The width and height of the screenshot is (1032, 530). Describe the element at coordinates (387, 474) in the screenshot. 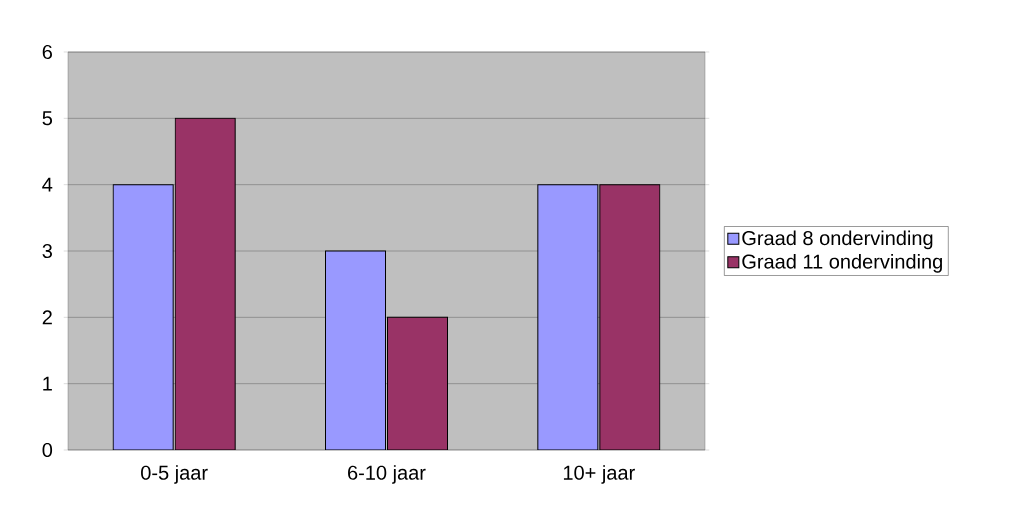

I see `x-tick-label: 6-10 jaar` at that location.